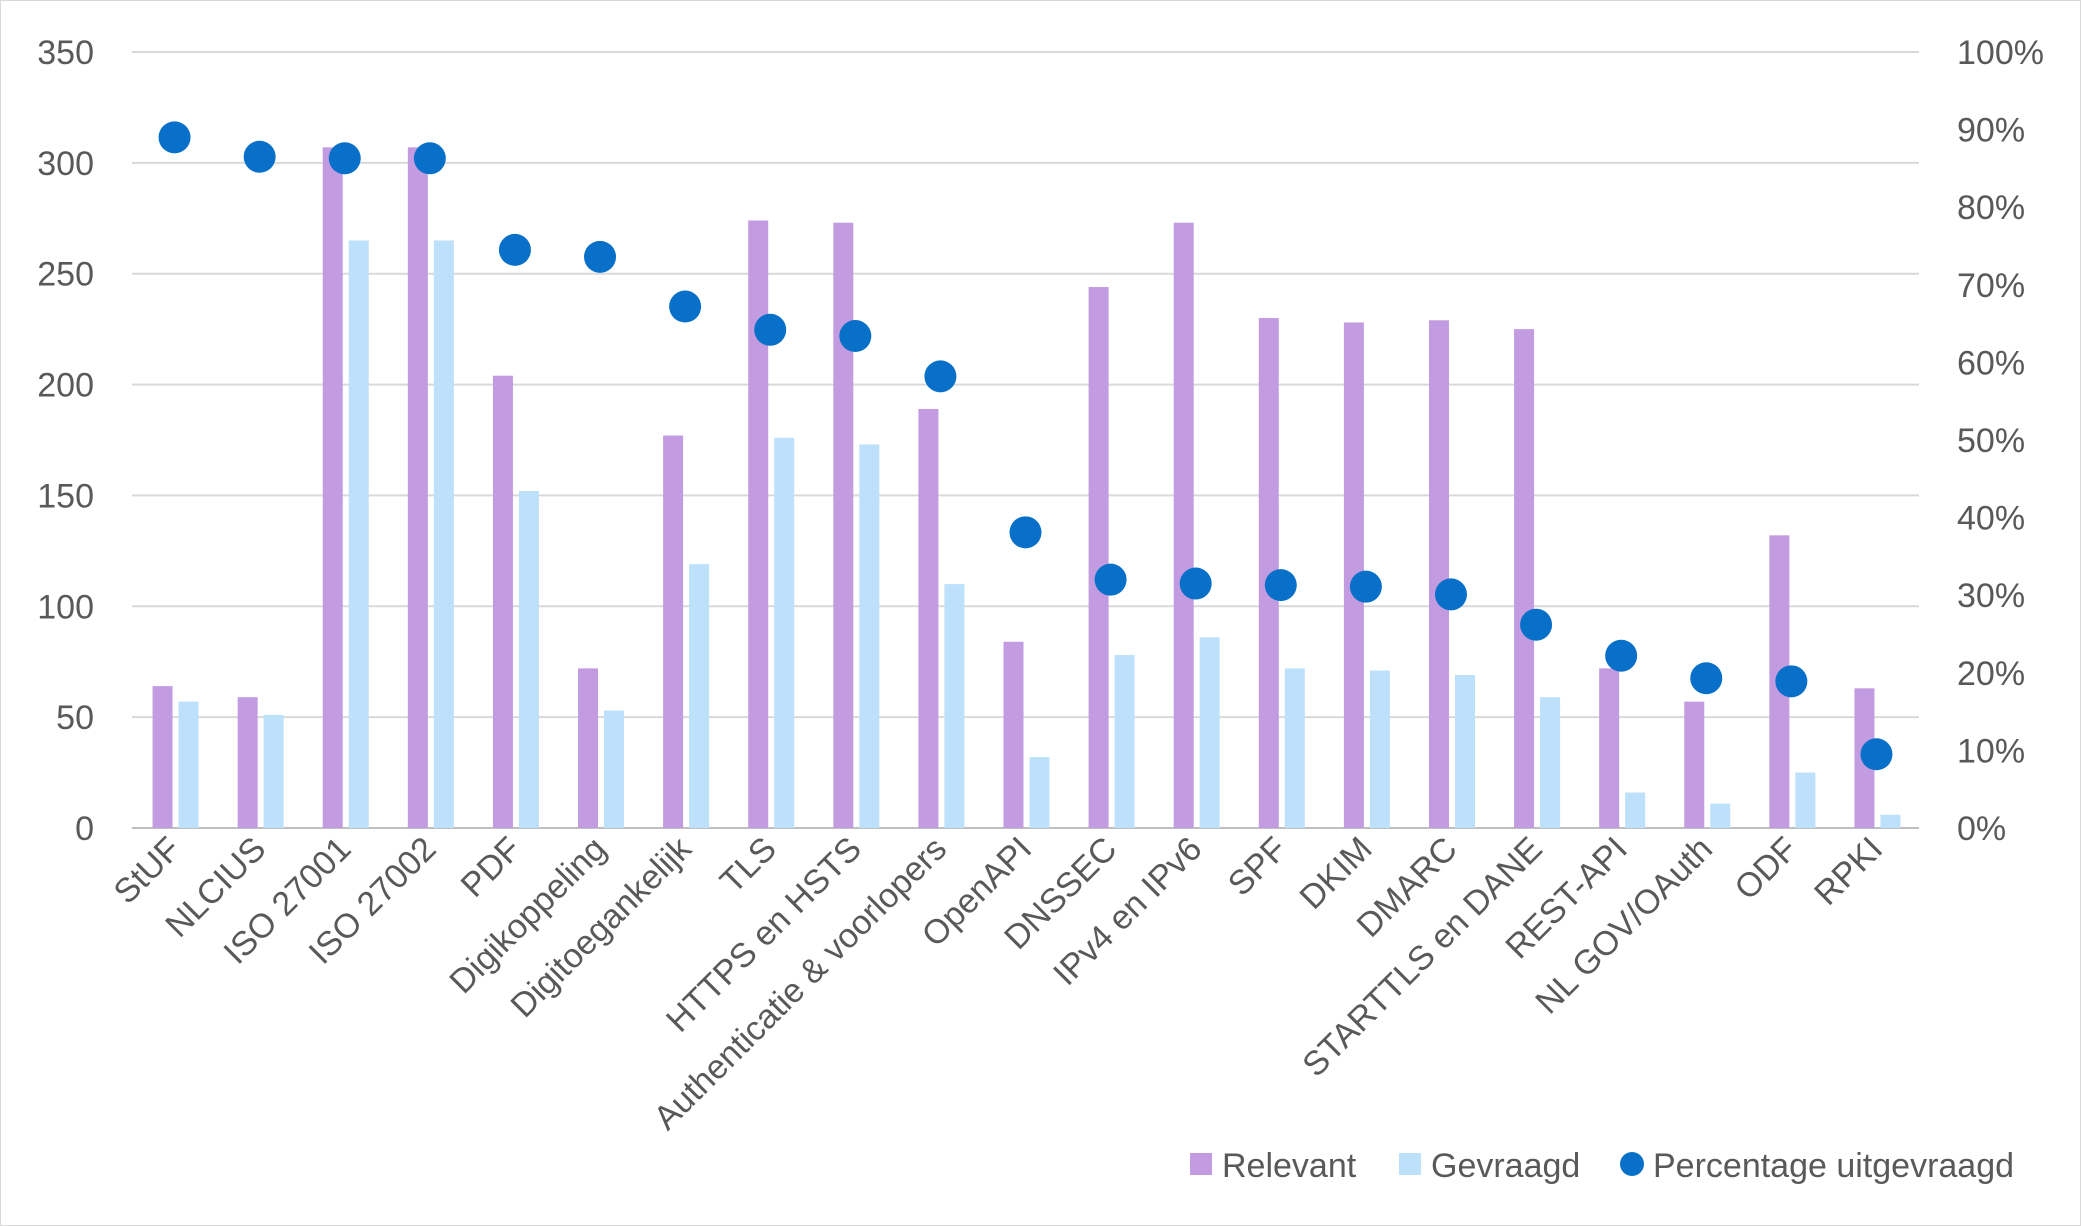 The image size is (2081, 1226). I want to click on right-tick-label: 100%, so click(2000, 53).